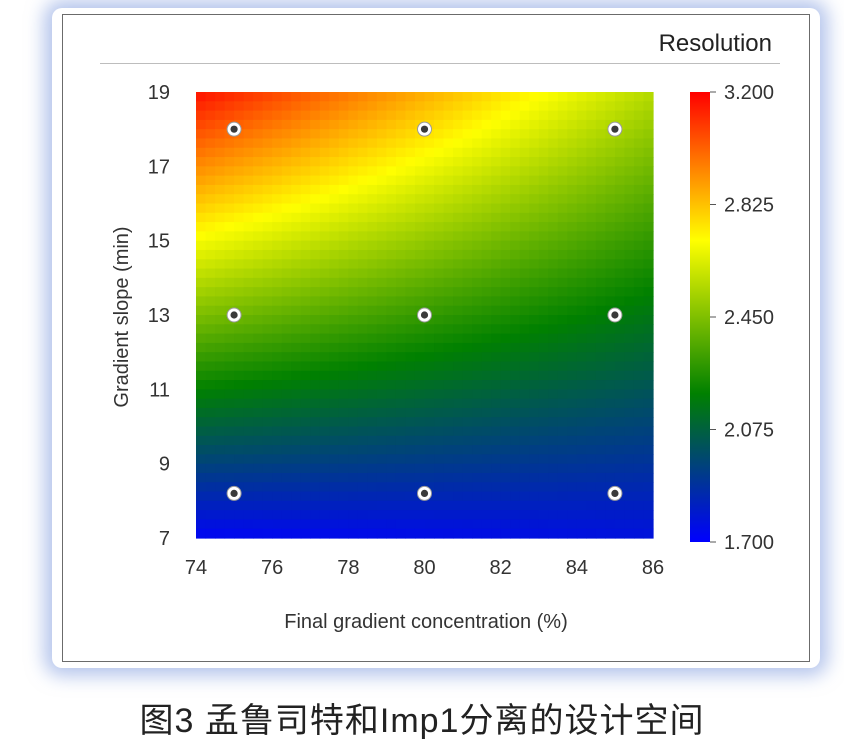  I want to click on y-tick-label: 13, so click(159, 316).